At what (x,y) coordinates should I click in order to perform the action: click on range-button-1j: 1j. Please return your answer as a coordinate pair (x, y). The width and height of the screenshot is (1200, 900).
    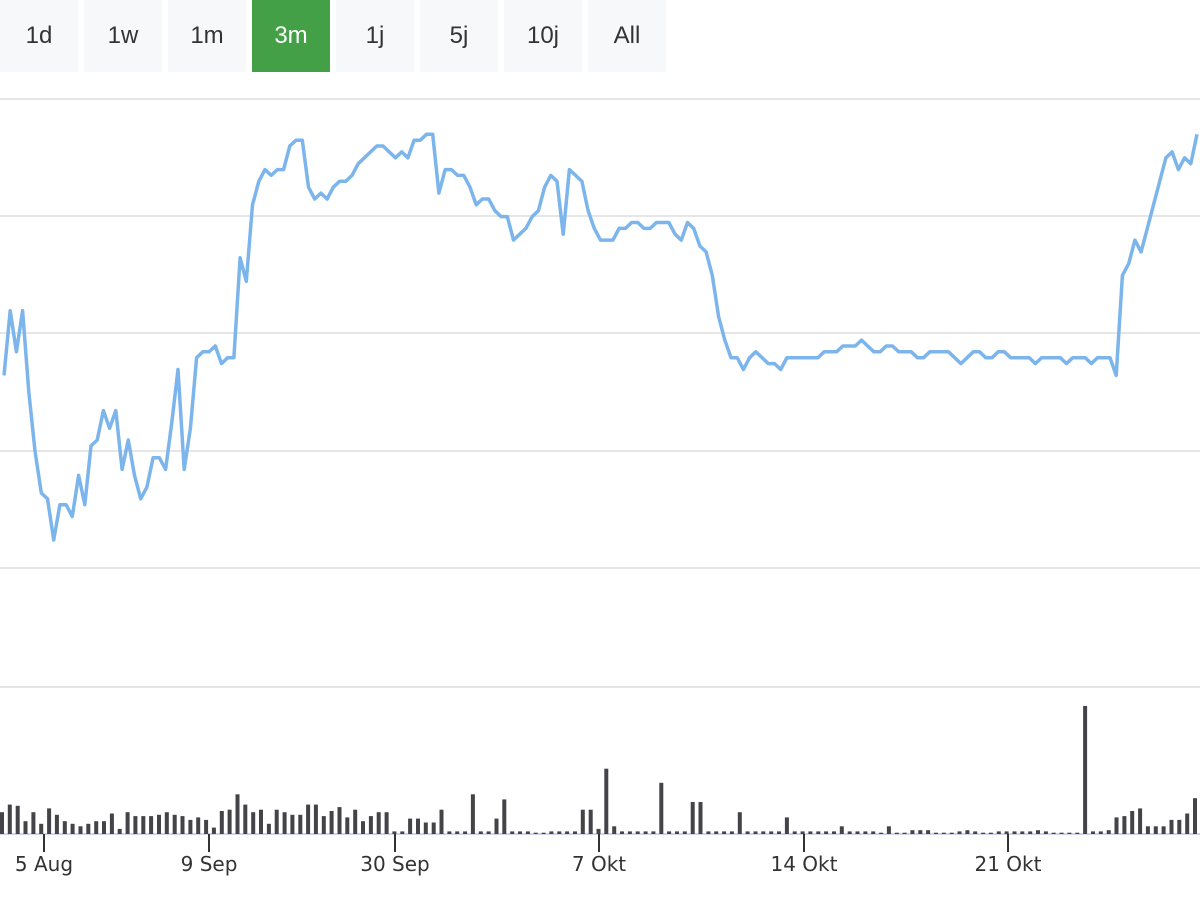
    Looking at the image, I should click on (375, 36).